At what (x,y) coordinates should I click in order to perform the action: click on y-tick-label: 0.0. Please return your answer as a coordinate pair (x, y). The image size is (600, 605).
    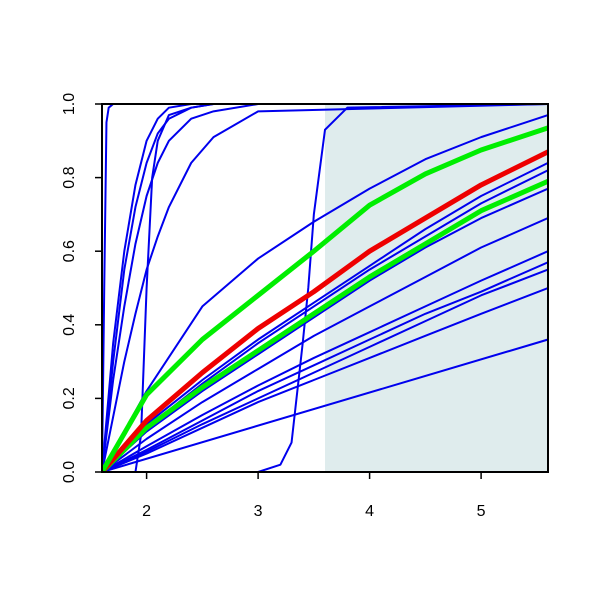
    Looking at the image, I should click on (69, 472).